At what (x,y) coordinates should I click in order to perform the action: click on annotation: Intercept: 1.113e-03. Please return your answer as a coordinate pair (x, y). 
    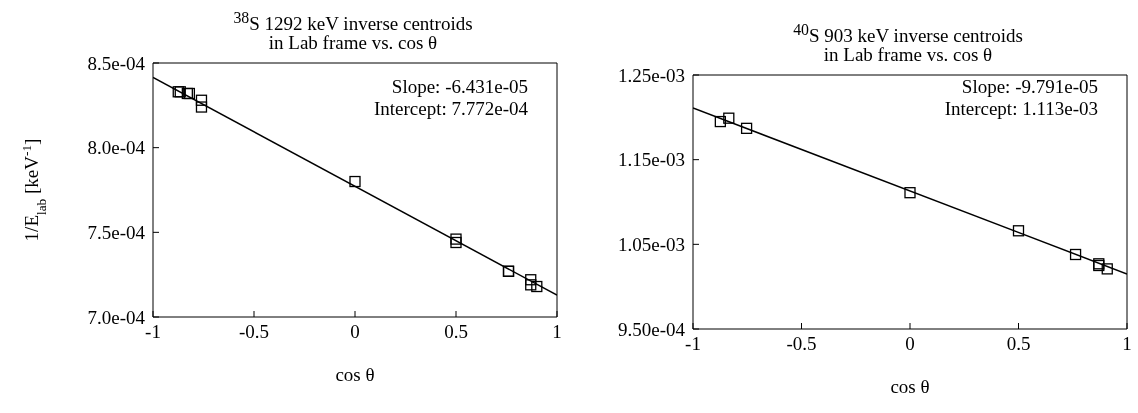
    Looking at the image, I should click on (1021, 109).